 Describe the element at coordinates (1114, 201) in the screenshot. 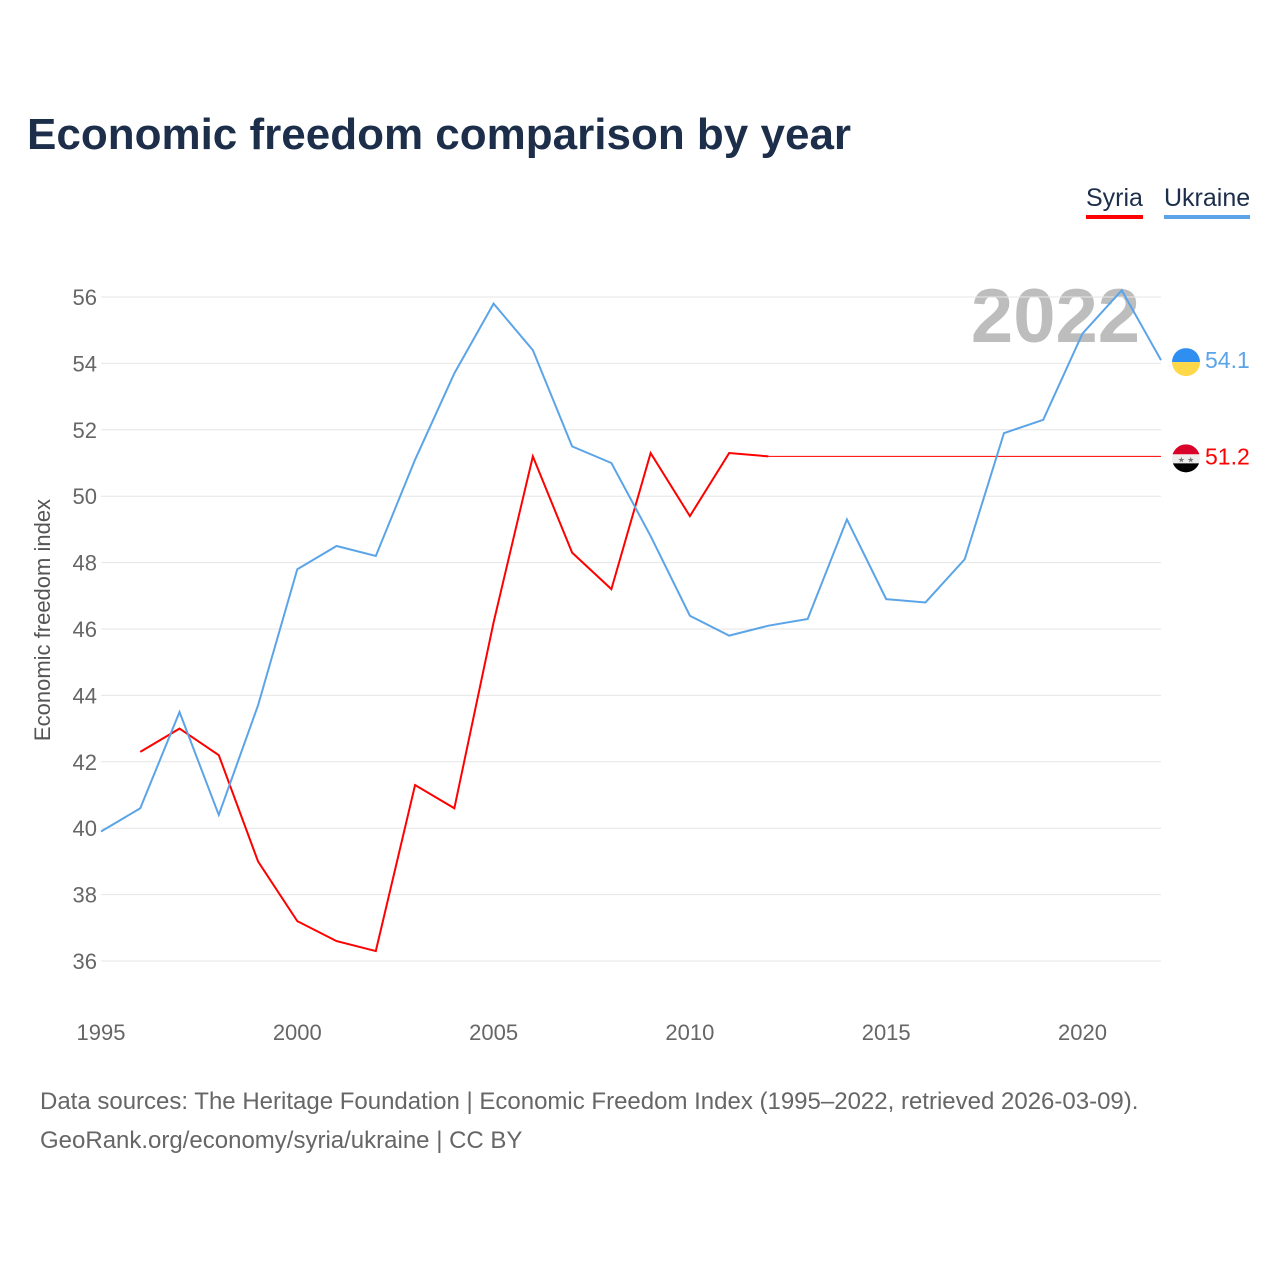

I see `legend-syria: Syria` at that location.